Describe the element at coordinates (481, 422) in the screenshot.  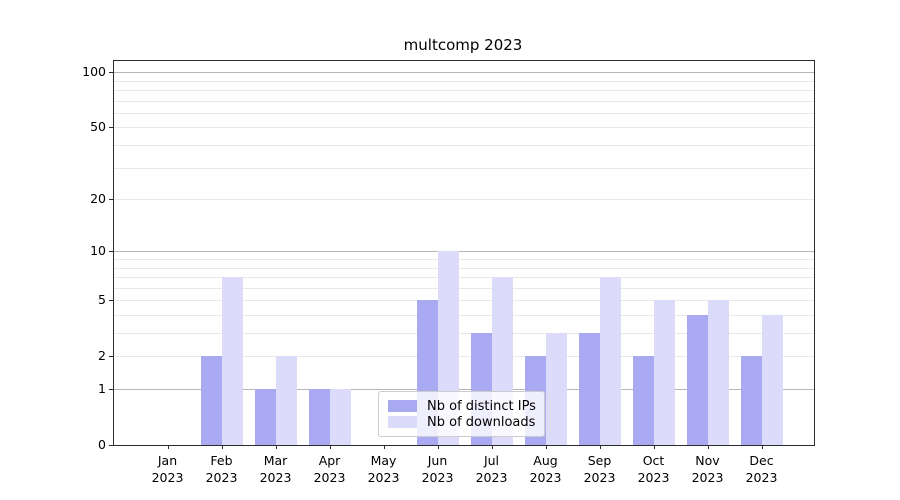
I see `legend-label-downloads: Nb of downloads` at that location.